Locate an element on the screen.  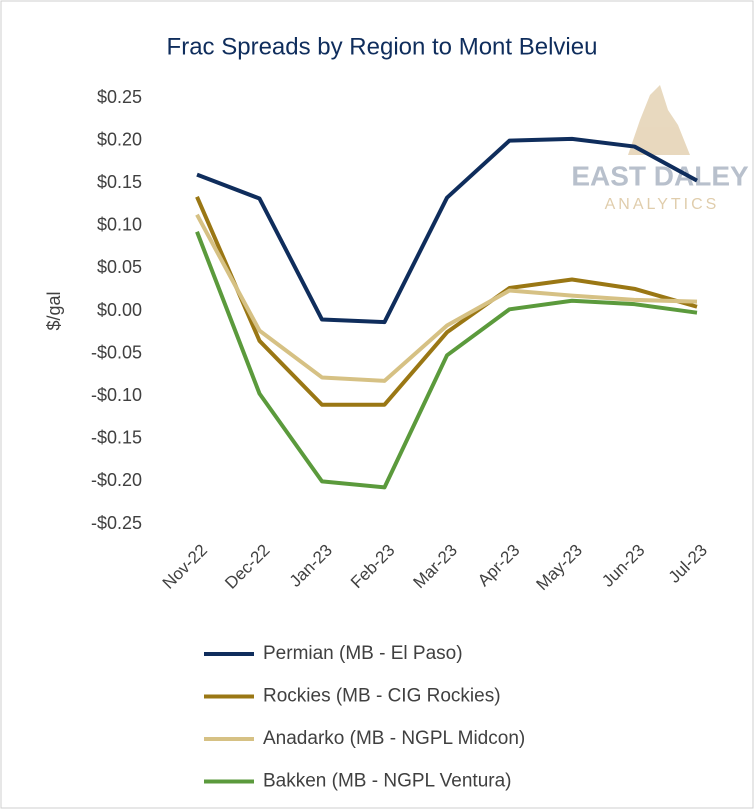
chart-title: Frac Spreads by Region to Mont Belvieu is located at coordinates (382, 46).